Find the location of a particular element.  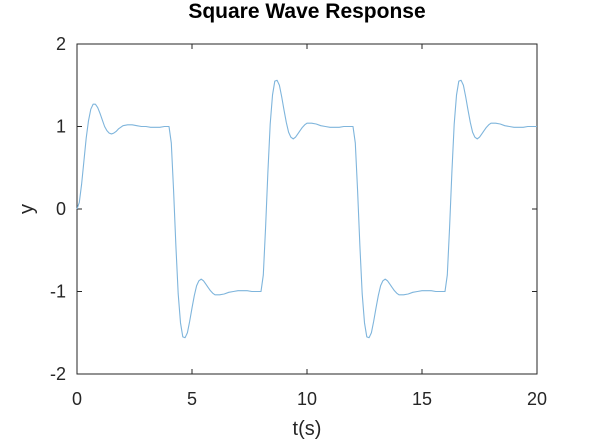

x-tick-label: 15 is located at coordinates (422, 399).